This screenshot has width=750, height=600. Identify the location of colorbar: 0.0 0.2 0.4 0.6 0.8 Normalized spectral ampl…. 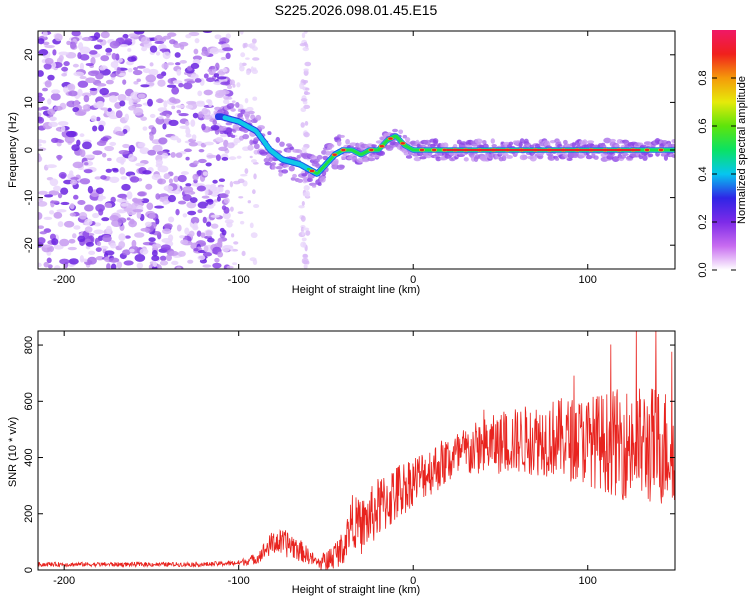
(722, 154).